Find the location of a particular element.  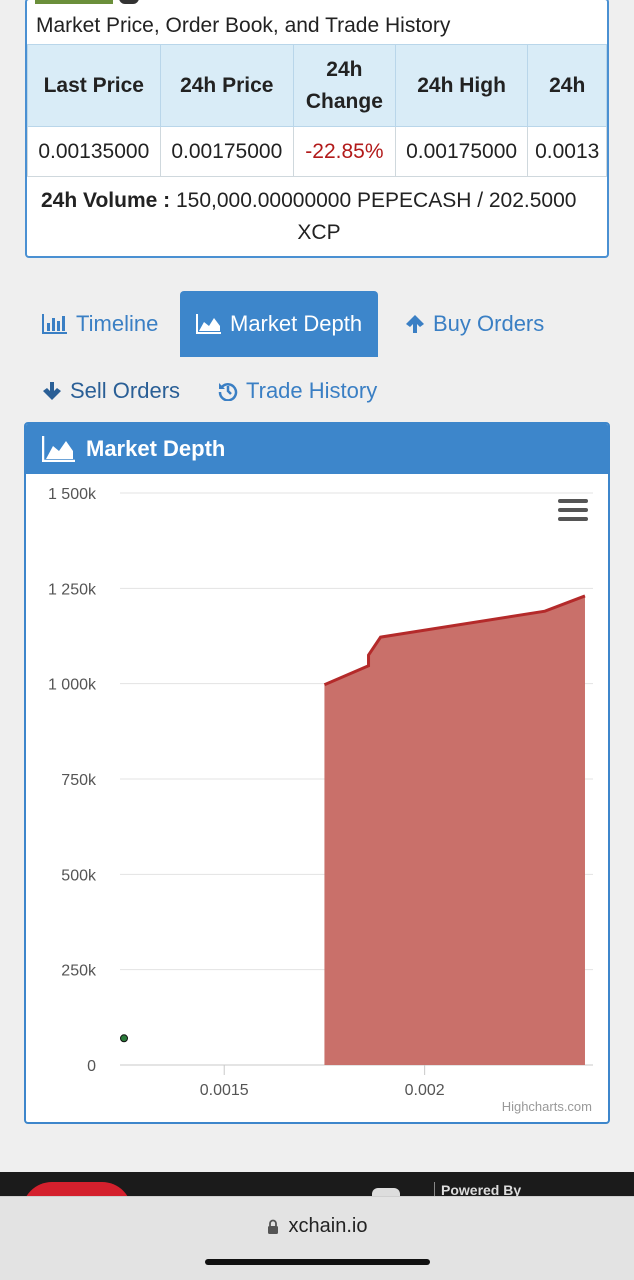

tab-timeline-label: Timeline is located at coordinates (117, 323).